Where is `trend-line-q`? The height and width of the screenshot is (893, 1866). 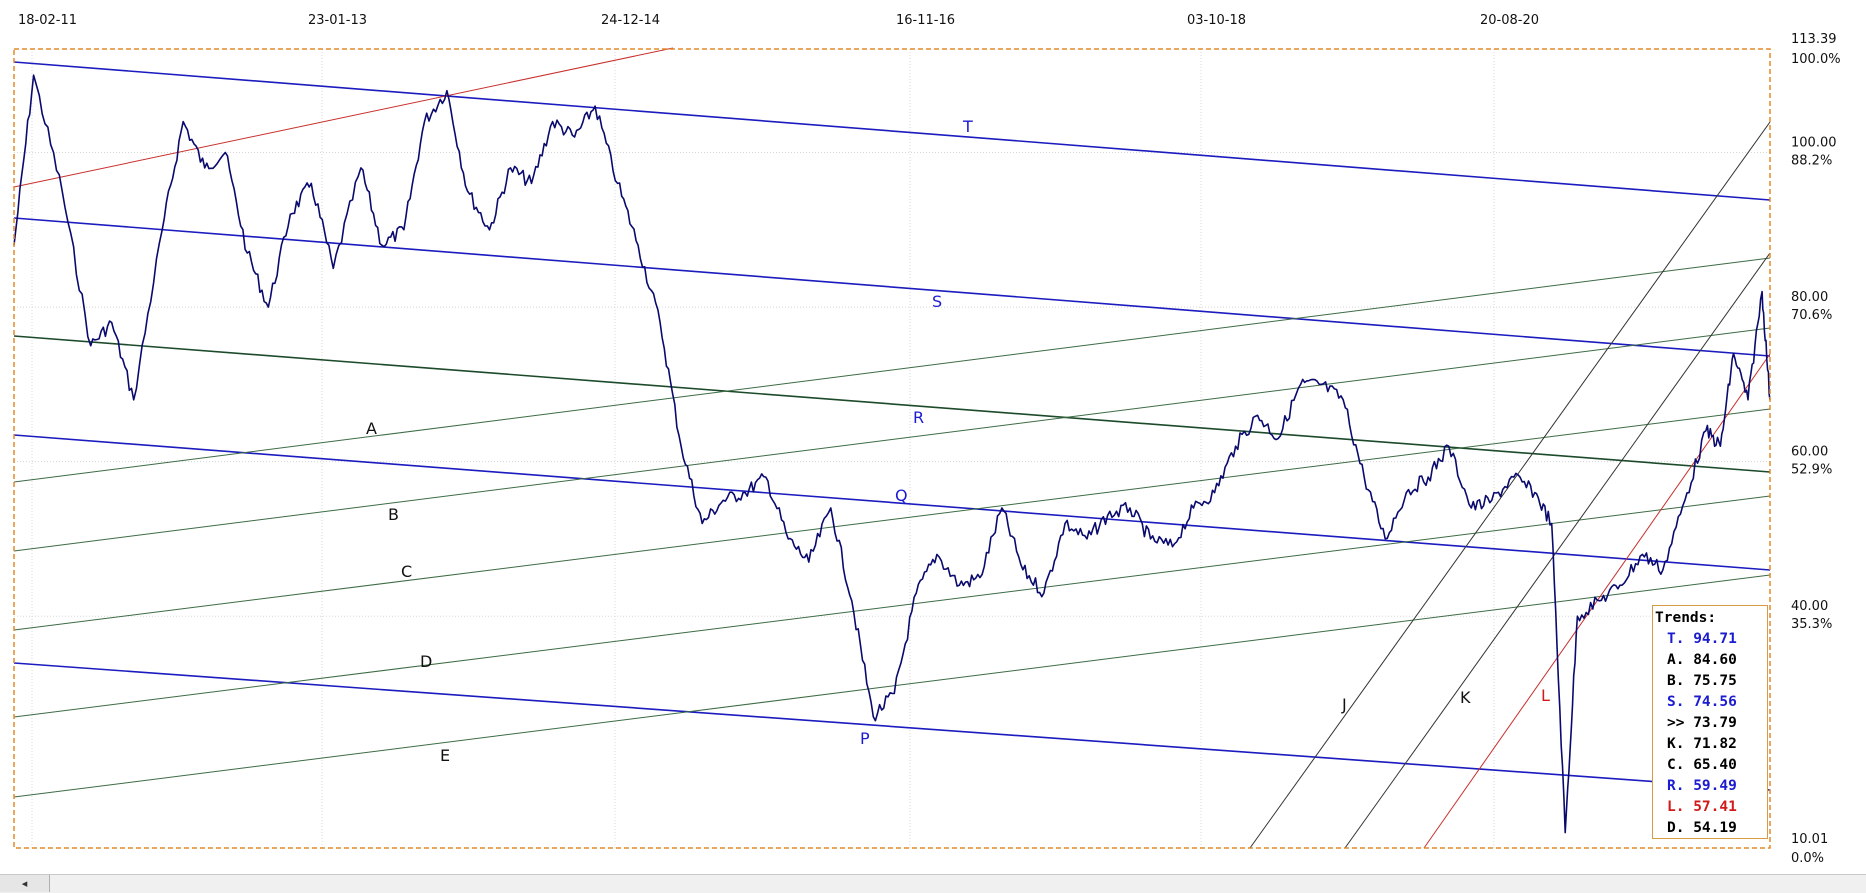
trend-line-q is located at coordinates (892, 502).